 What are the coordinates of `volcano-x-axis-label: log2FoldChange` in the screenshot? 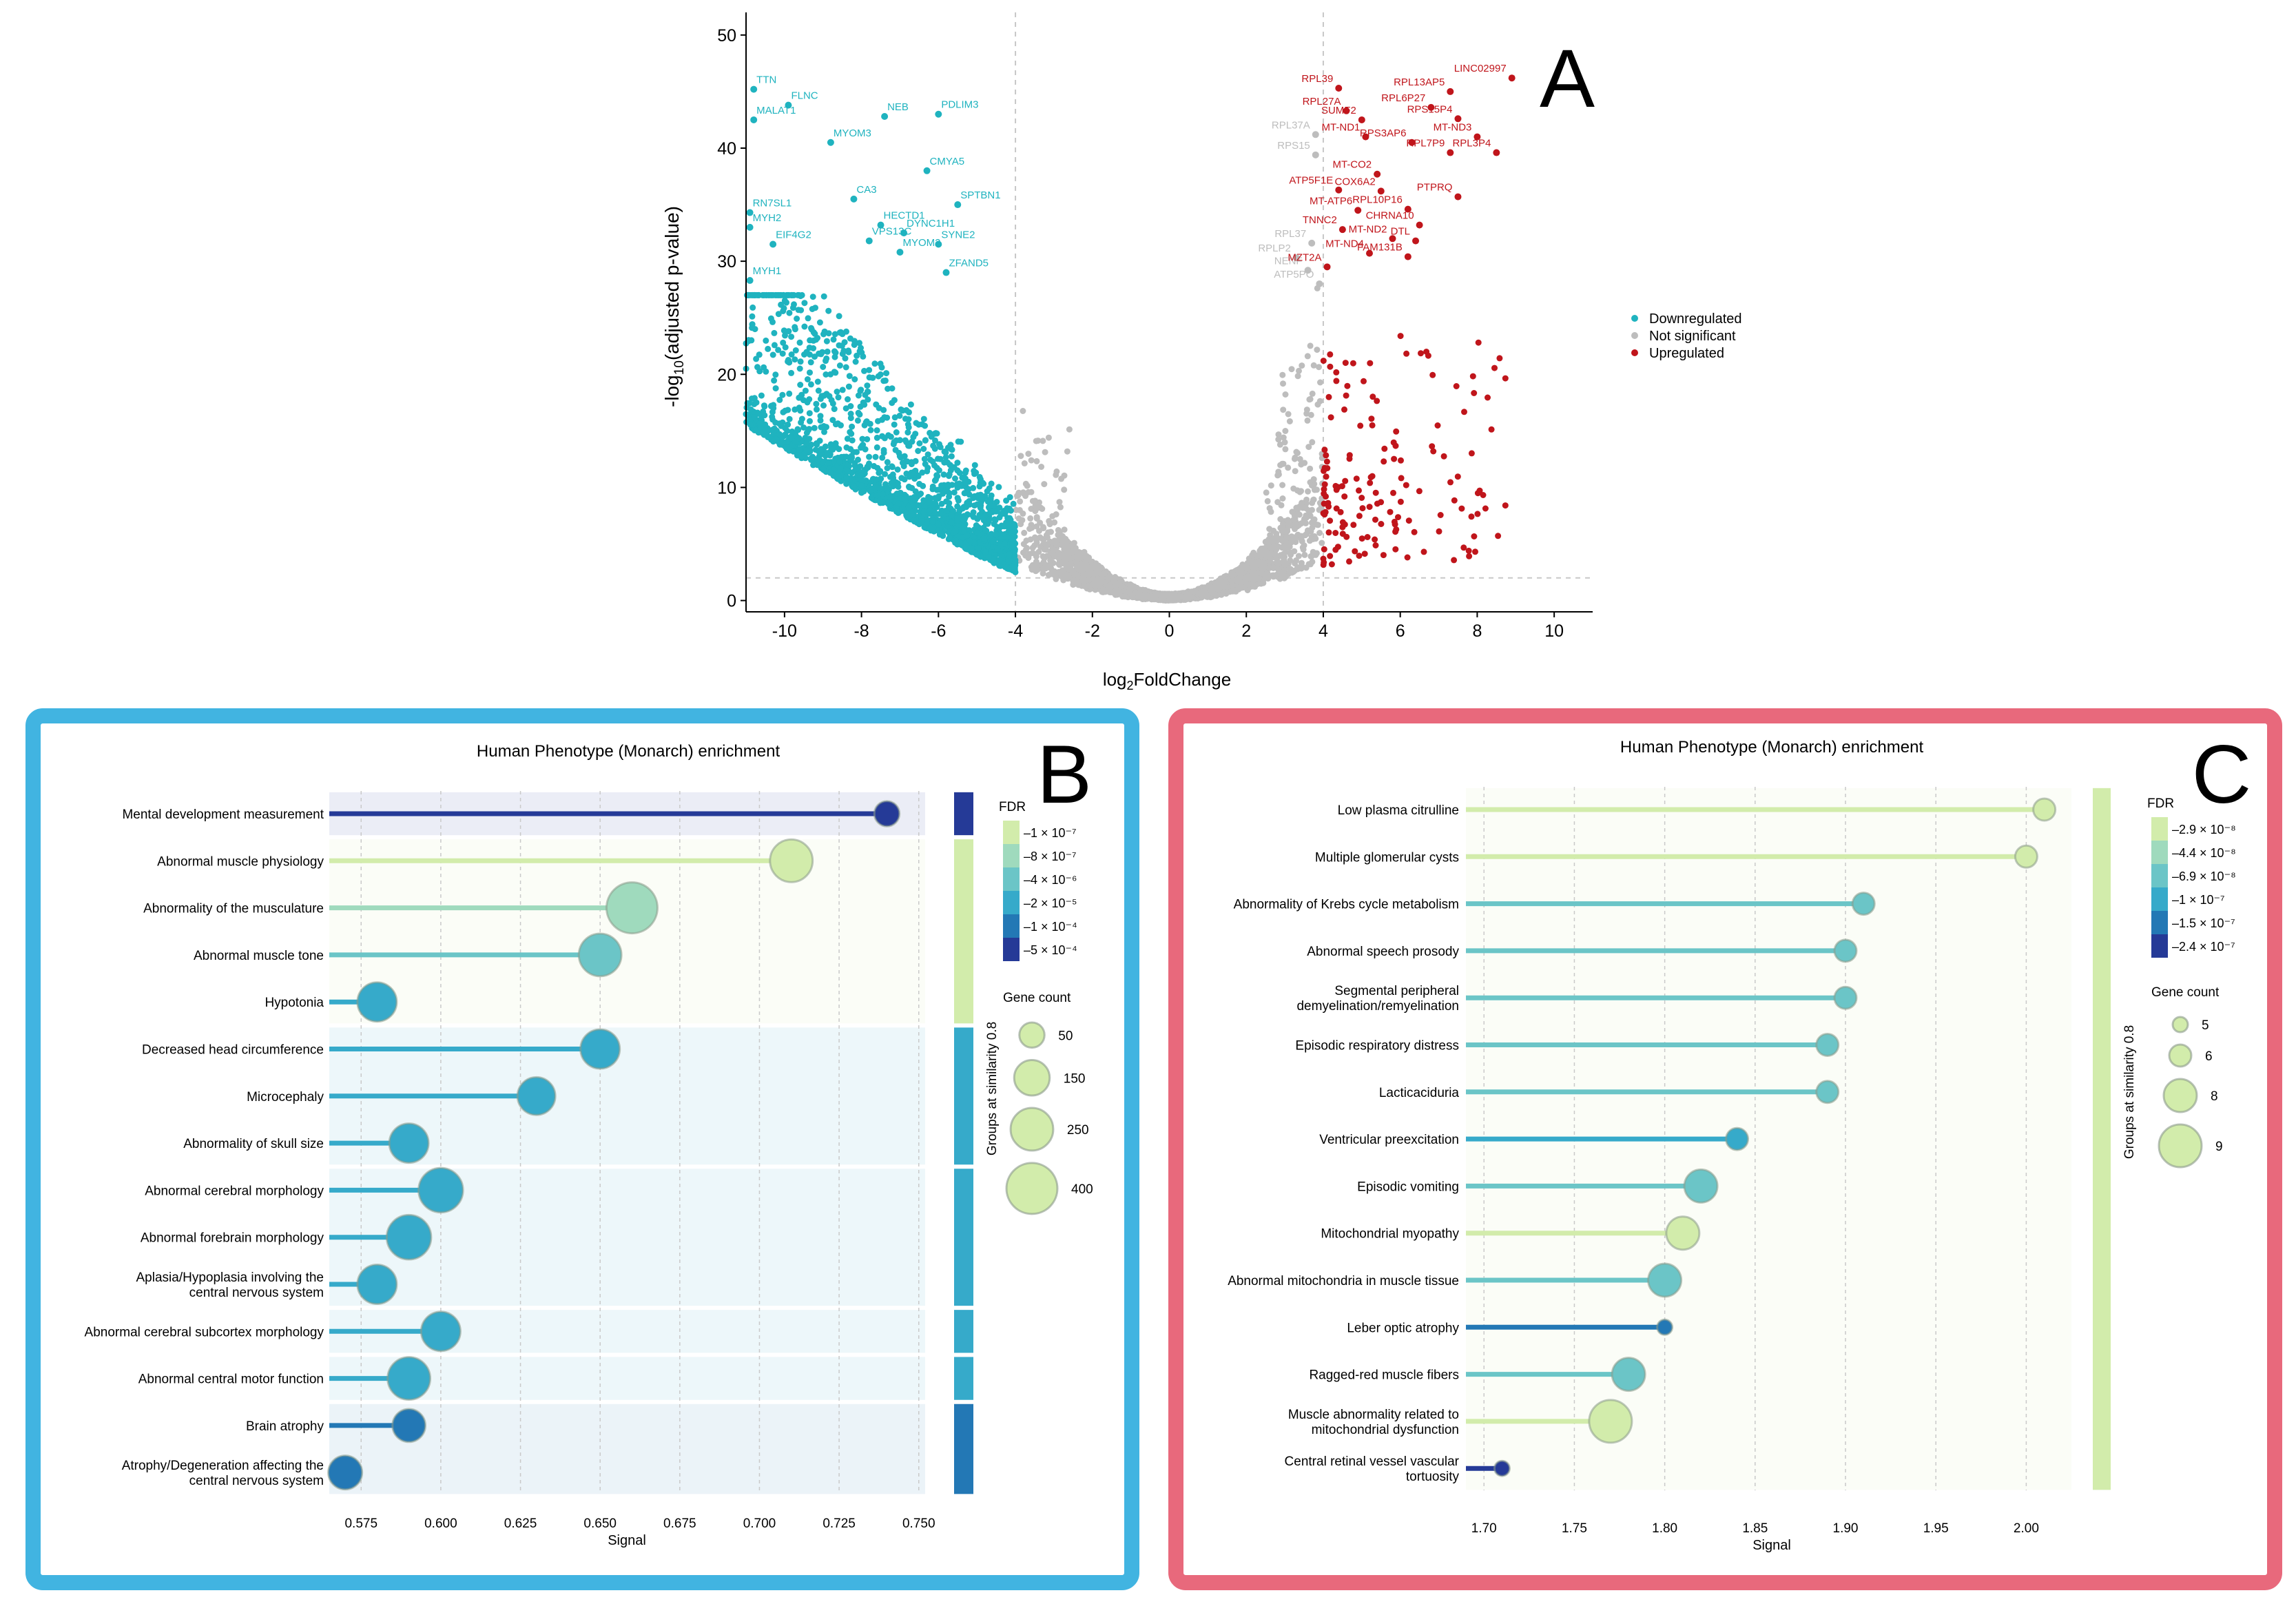 It's located at (1167, 680).